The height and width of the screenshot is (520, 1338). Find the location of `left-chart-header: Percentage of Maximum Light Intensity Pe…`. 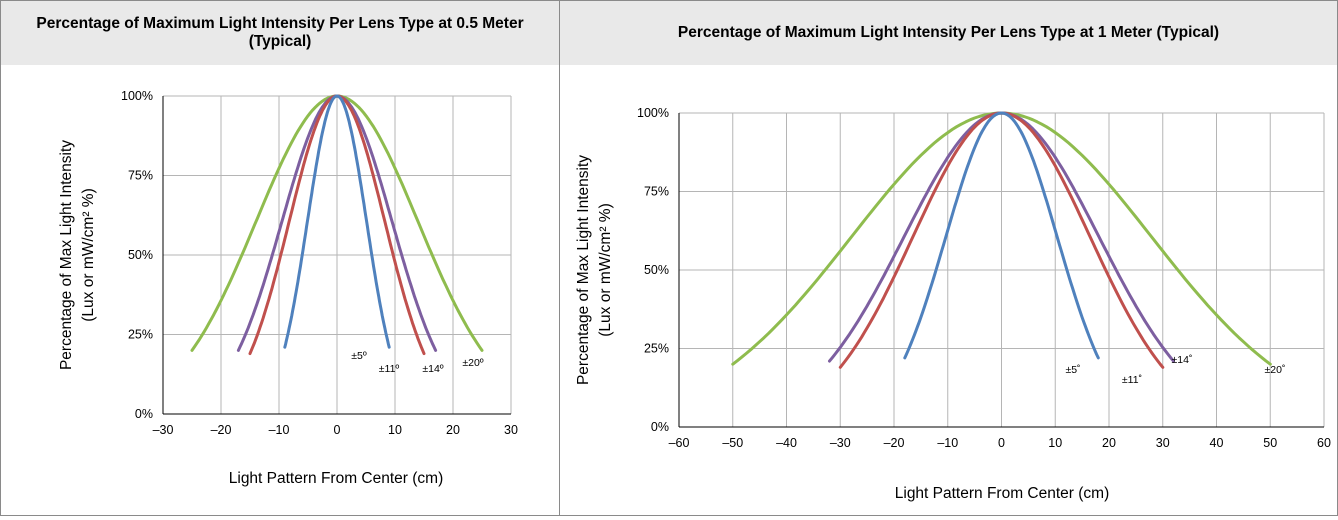

left-chart-header: Percentage of Maximum Light Intensity Pe… is located at coordinates (280, 33).